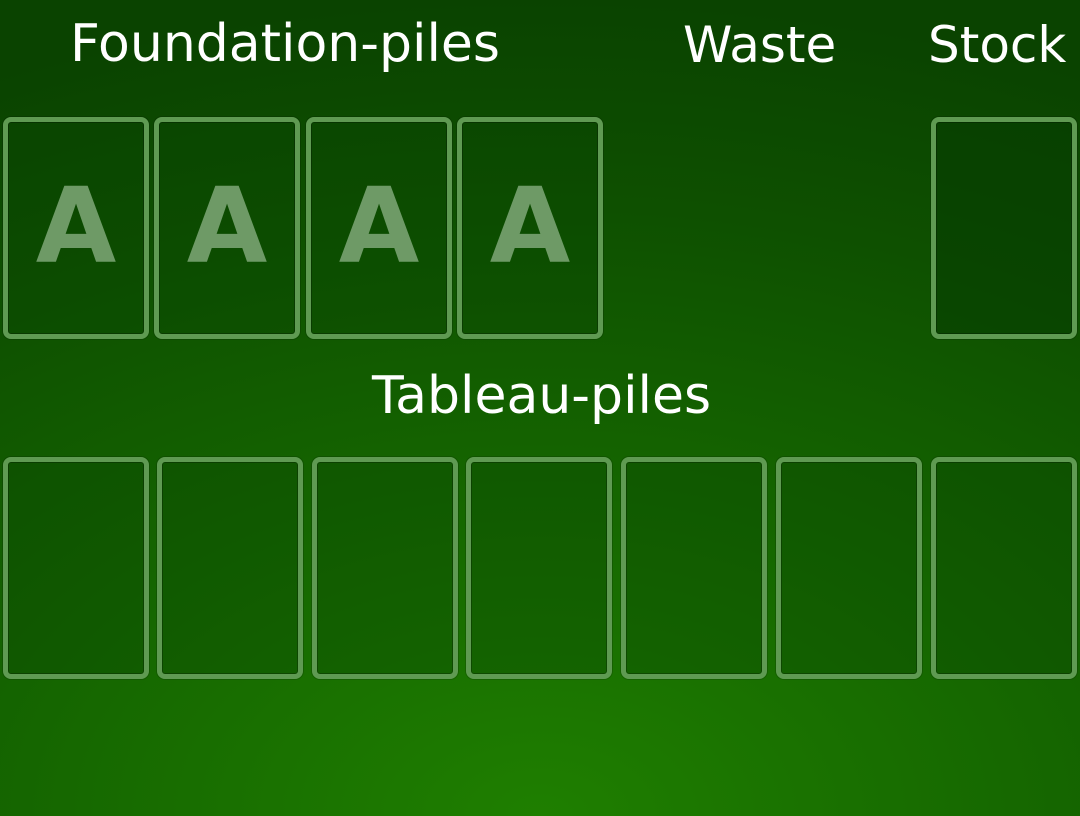 The height and width of the screenshot is (816, 1080). I want to click on stock-pile, so click(1004, 228).